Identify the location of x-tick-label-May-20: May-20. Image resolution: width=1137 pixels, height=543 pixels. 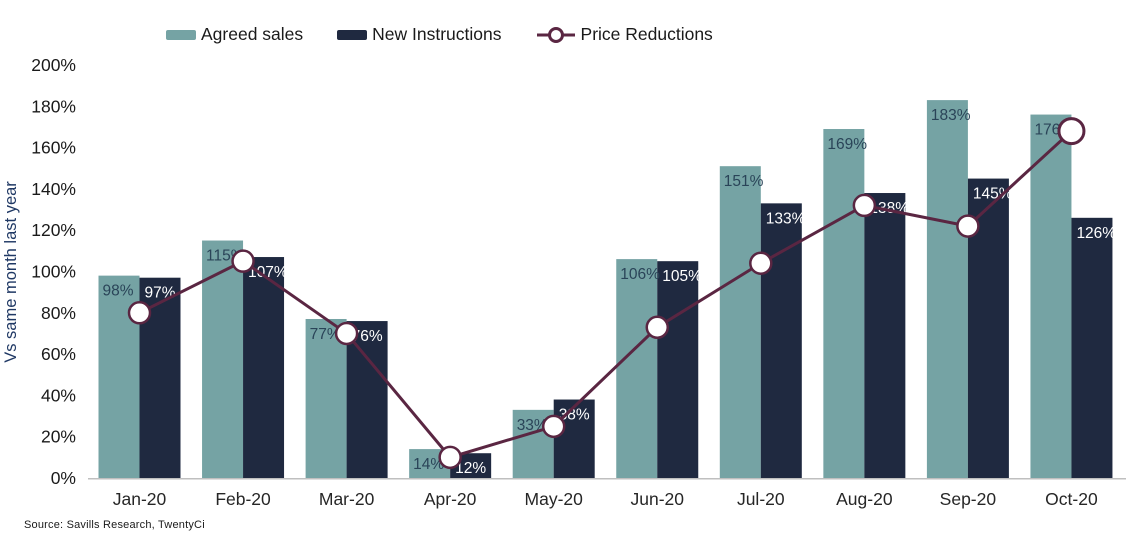
(554, 499).